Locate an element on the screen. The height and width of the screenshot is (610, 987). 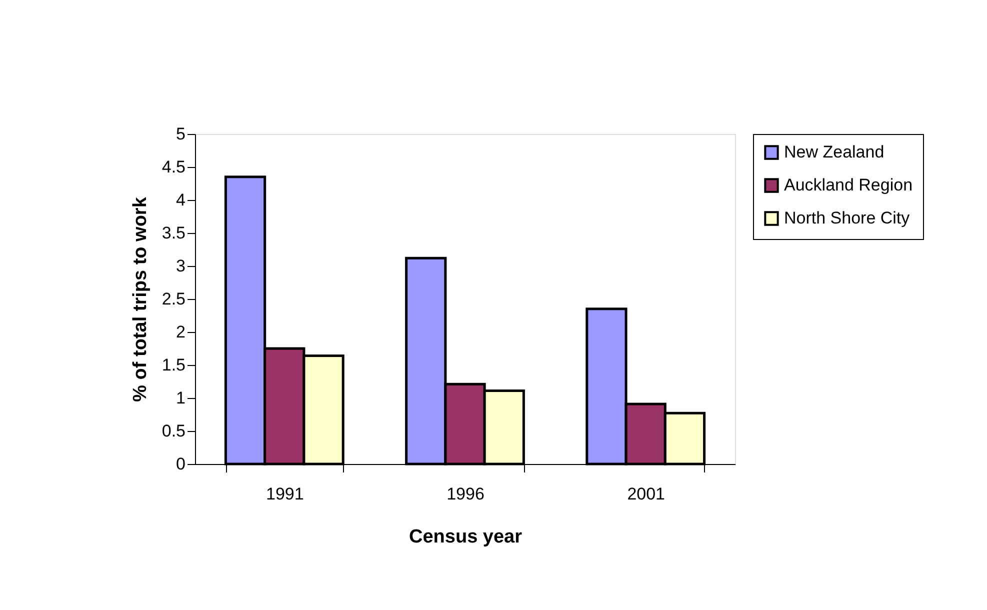
legend-label: North Shore City is located at coordinates (847, 218).